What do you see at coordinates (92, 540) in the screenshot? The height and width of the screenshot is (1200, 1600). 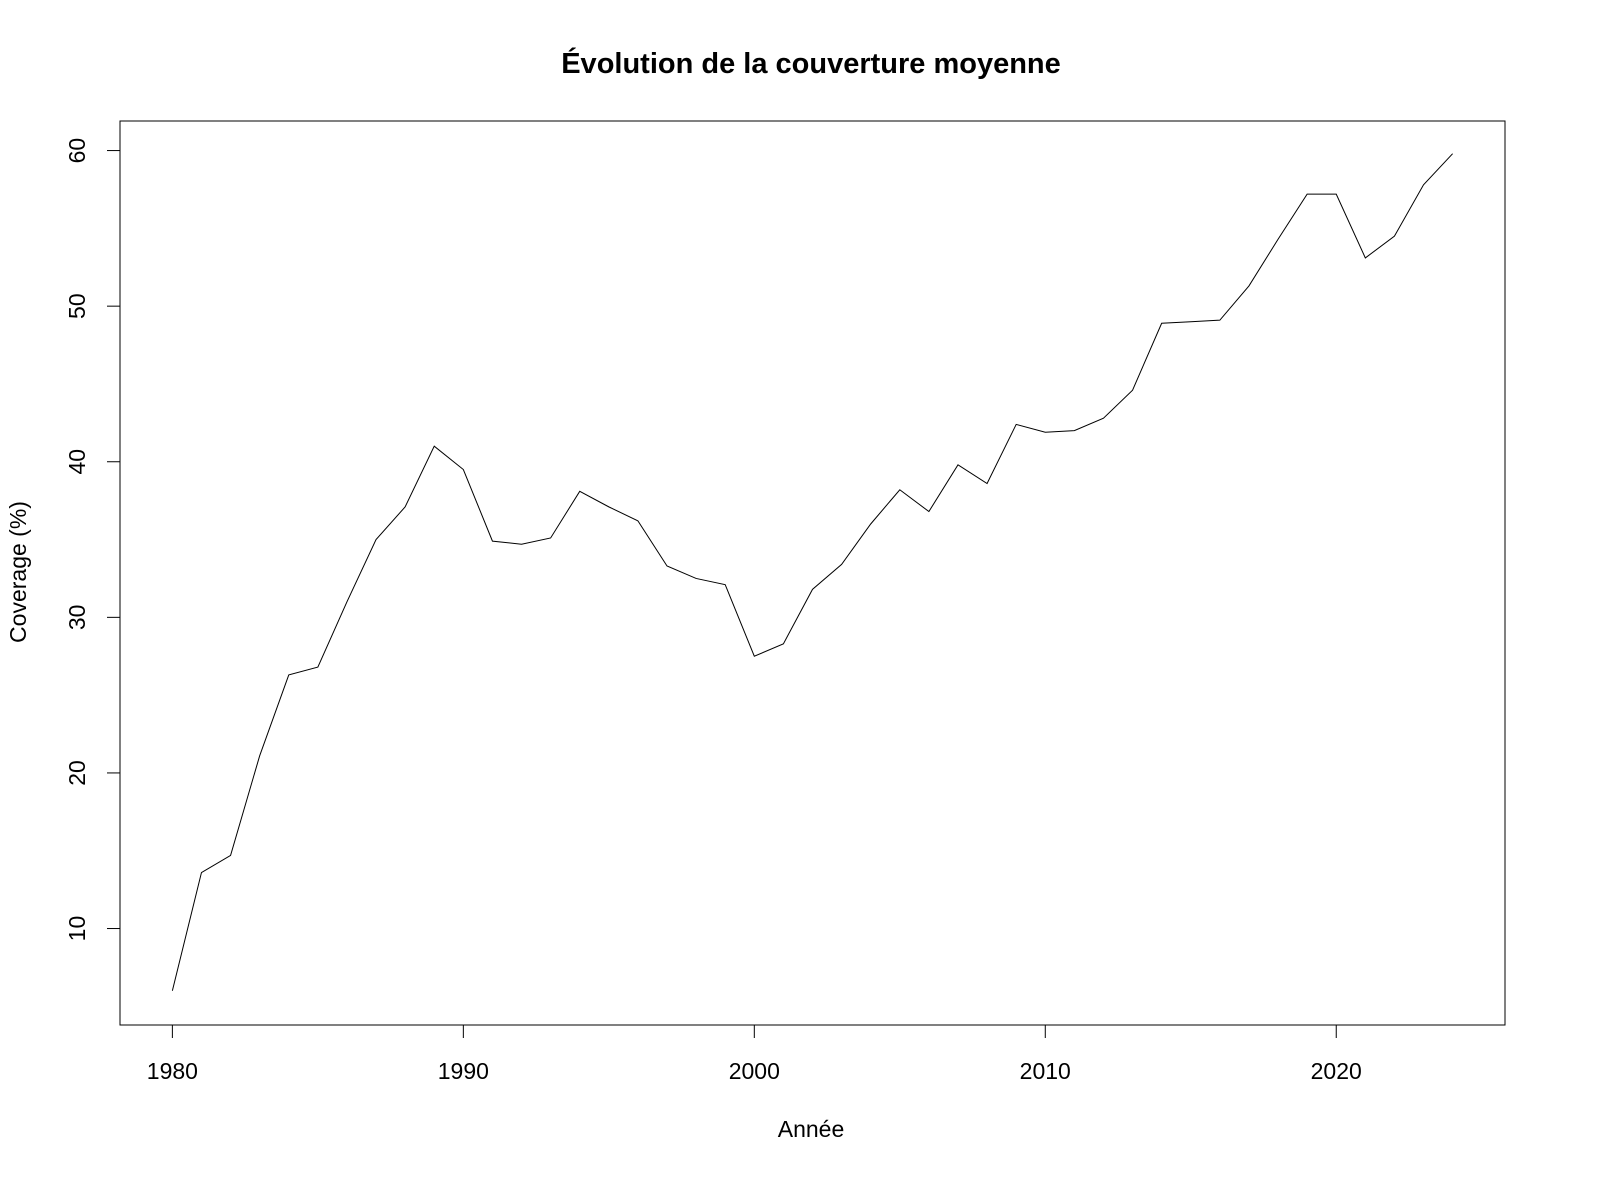 I see `y-axis: 10 20 30 40 50 60` at bounding box center [92, 540].